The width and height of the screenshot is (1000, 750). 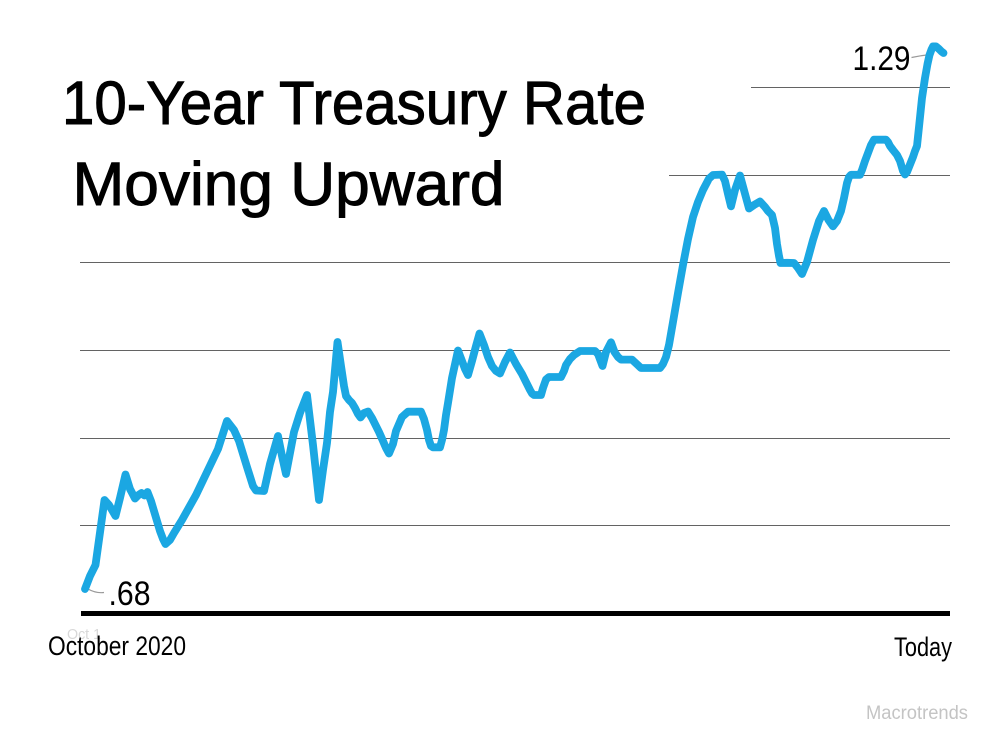 What do you see at coordinates (84, 634) in the screenshot?
I see `svg-text: Oct 1` at bounding box center [84, 634].